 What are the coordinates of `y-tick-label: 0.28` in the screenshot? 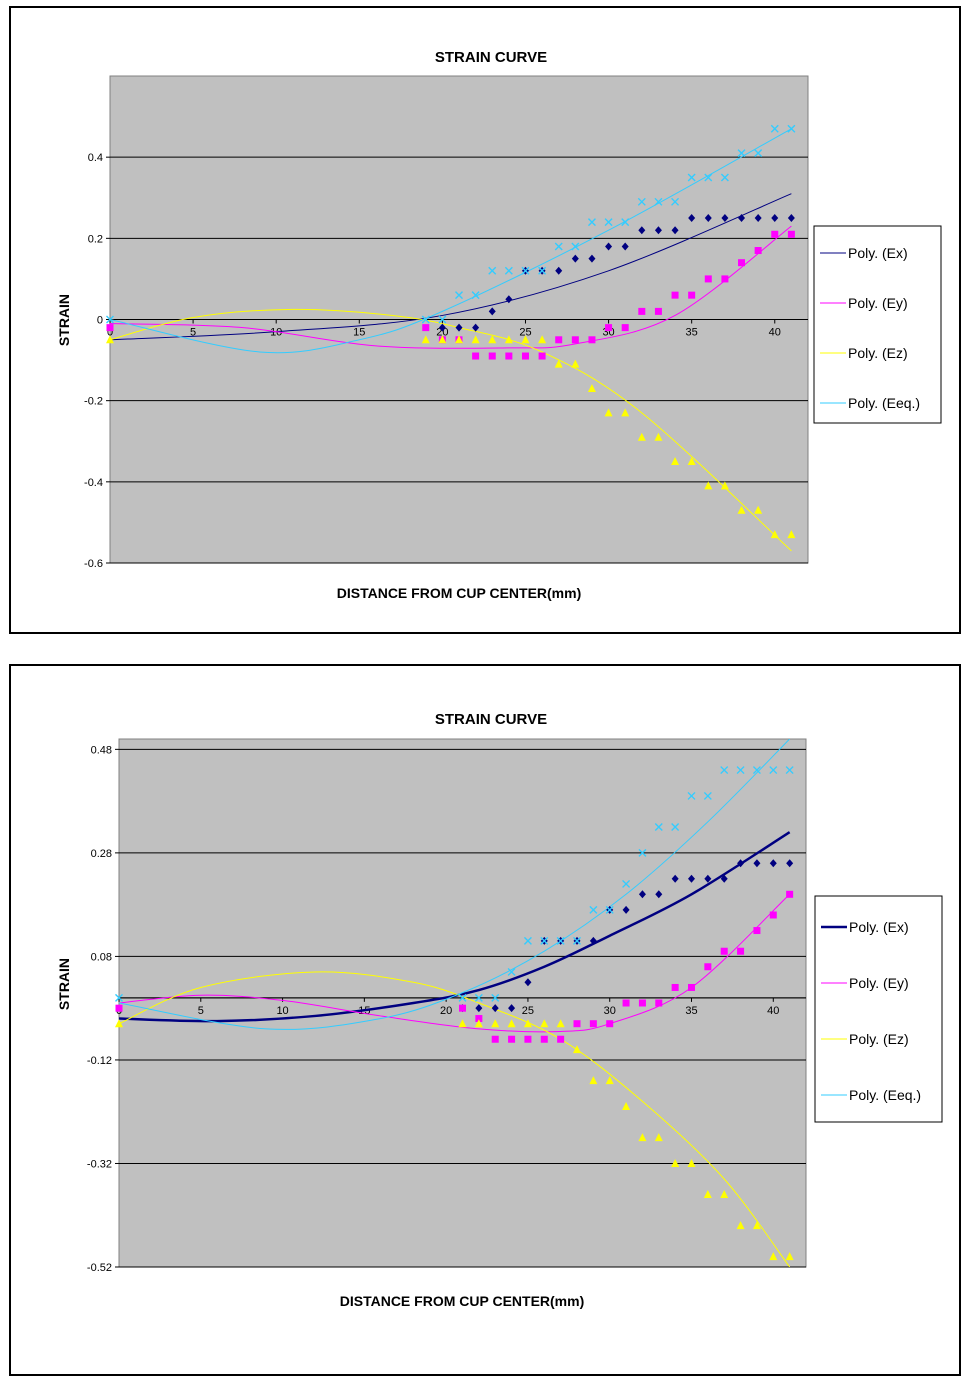 It's located at (101, 854).